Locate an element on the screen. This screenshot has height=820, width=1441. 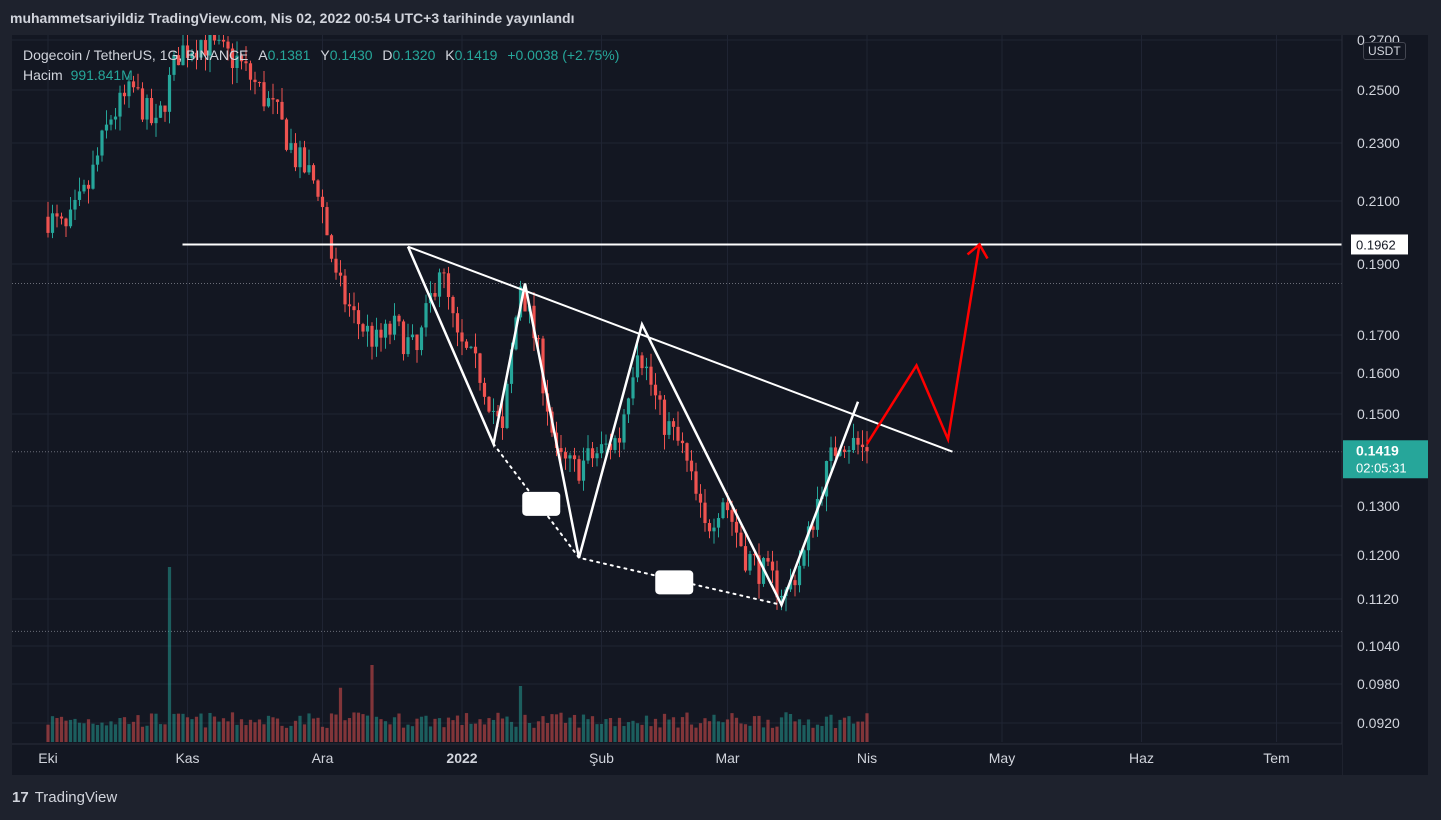
price-tick-label: 0.0980 is located at coordinates (1378, 684).